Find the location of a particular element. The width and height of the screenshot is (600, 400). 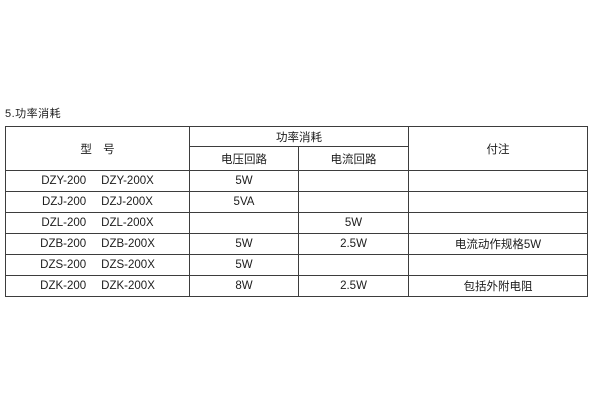

model-cell: DZY-200 DZY-200X is located at coordinates (97, 181).